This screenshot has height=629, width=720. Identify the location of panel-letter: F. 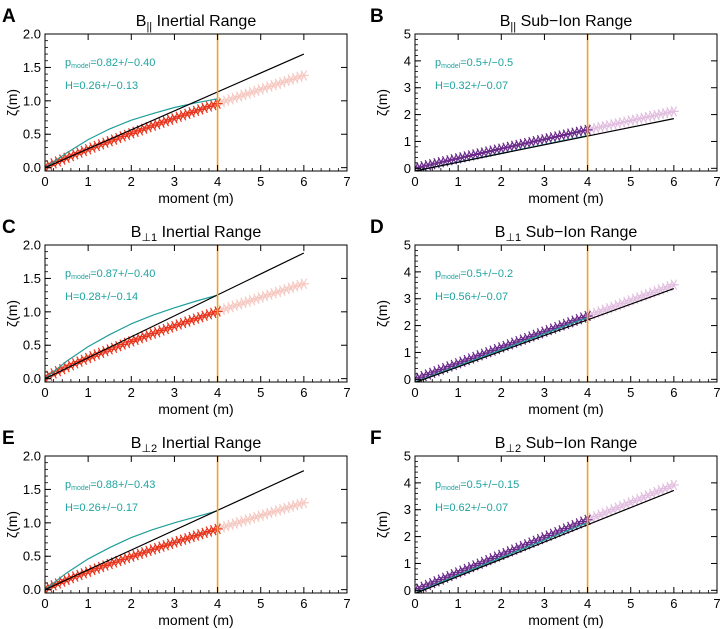
(376, 438).